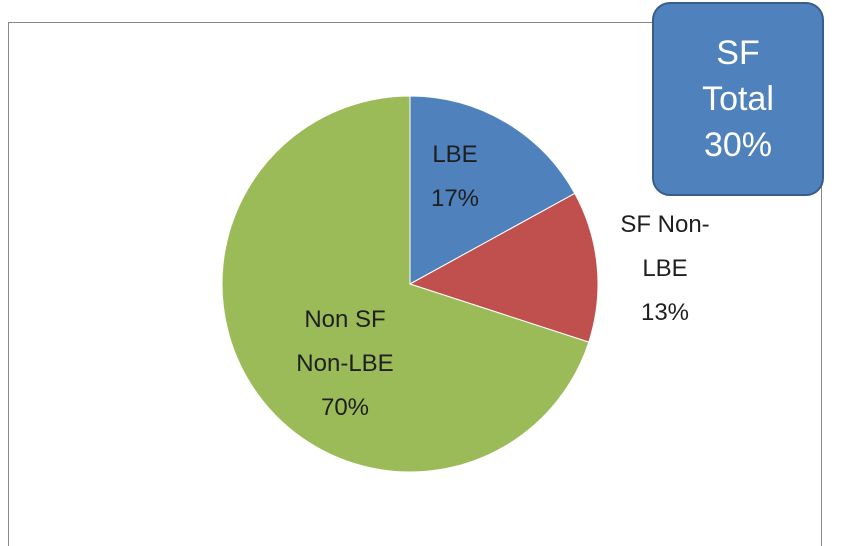 The width and height of the screenshot is (844, 546). I want to click on value-label: 13%, so click(665, 312).